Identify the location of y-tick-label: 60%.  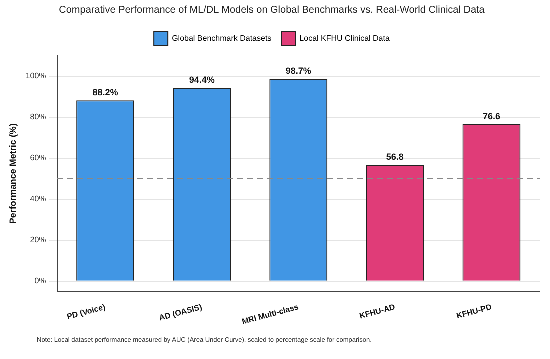
(38, 158).